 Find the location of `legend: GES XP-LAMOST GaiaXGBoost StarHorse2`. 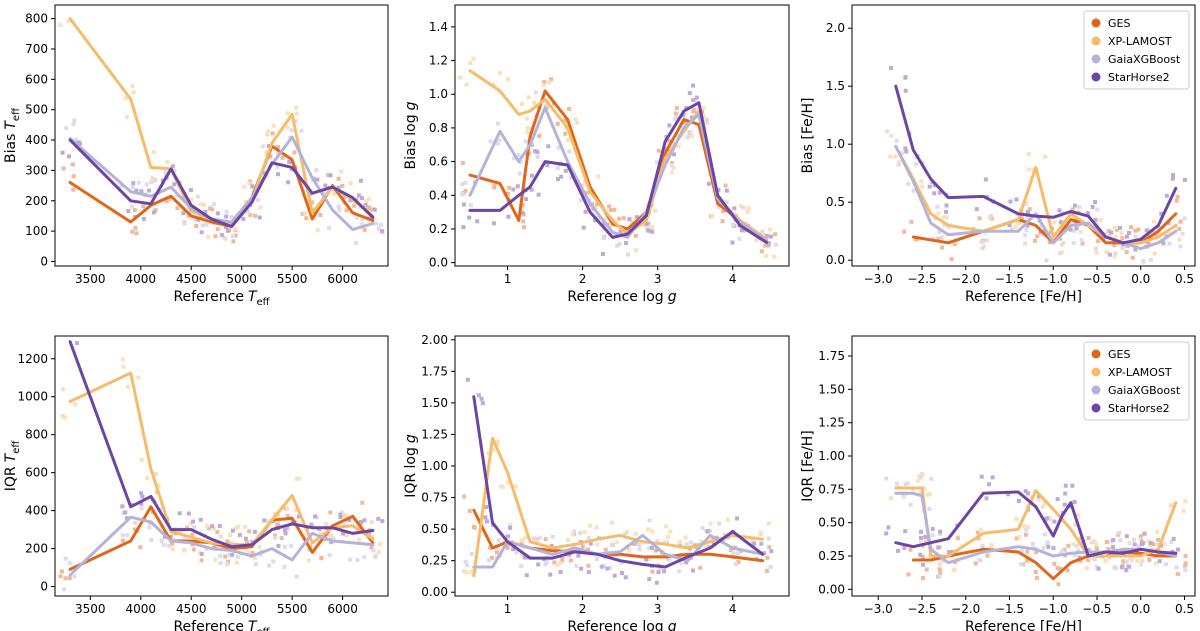

legend: GES XP-LAMOST GaiaXGBoost StarHorse2 is located at coordinates (1136, 50).